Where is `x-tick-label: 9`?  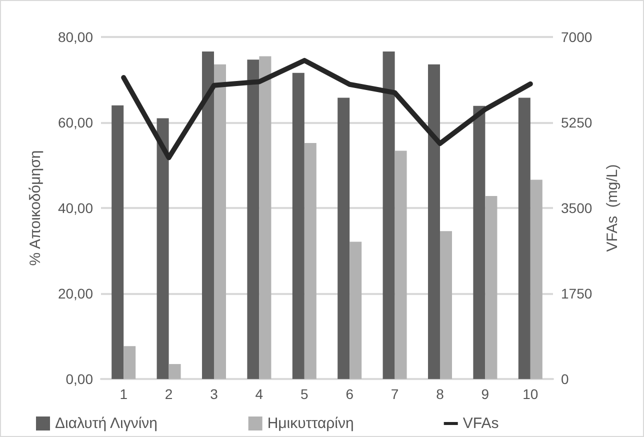
x-tick-label: 9 is located at coordinates (485, 394).